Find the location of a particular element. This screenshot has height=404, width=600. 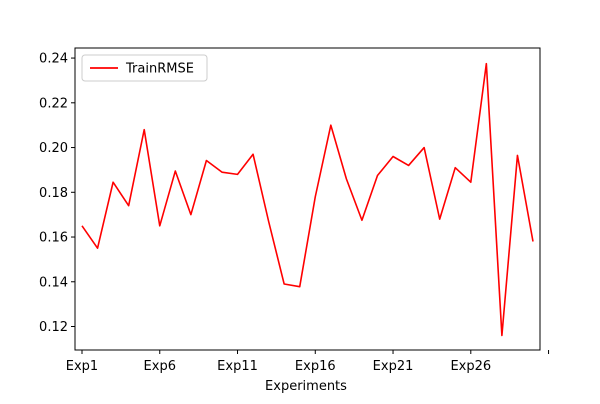

y-tick-label: 0.18 is located at coordinates (53, 193).